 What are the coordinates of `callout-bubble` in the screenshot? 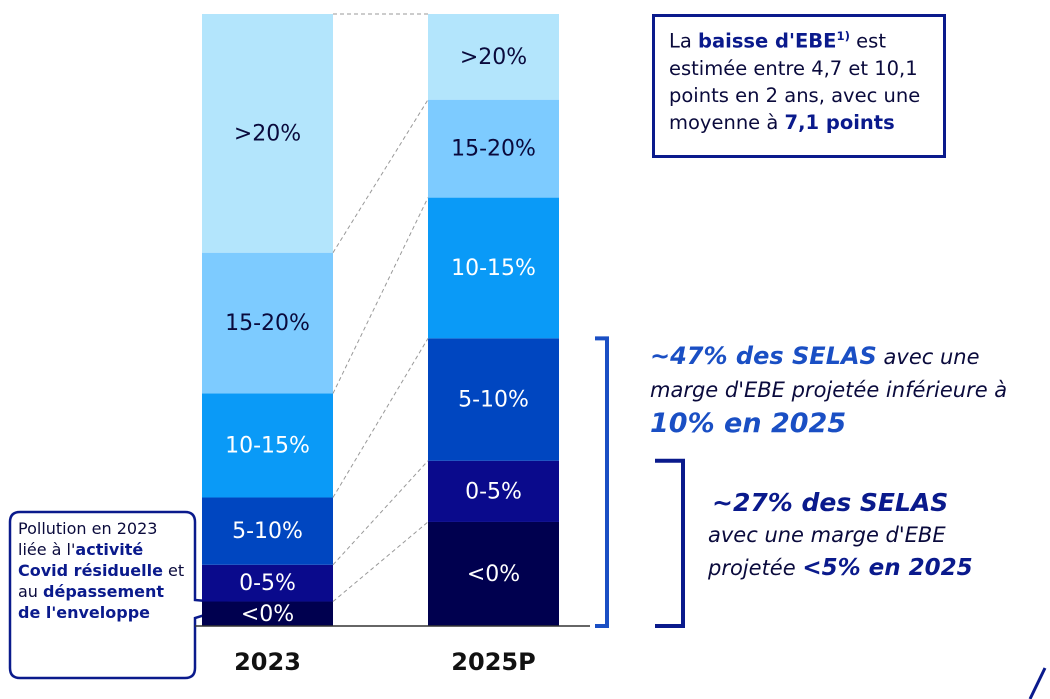 It's located at (124, 595).